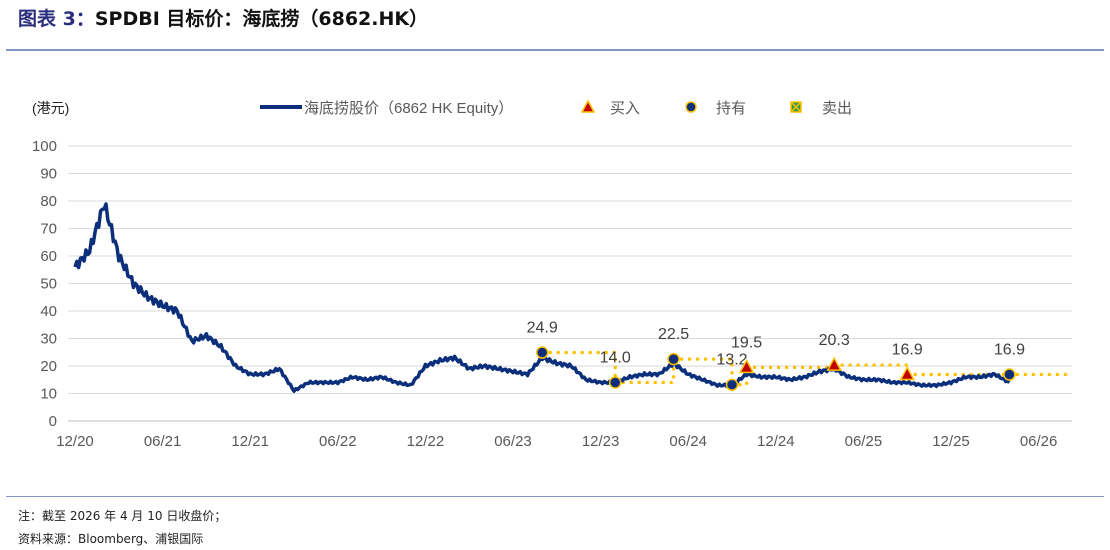  I want to click on y-axis-label: (港元), so click(50, 108).